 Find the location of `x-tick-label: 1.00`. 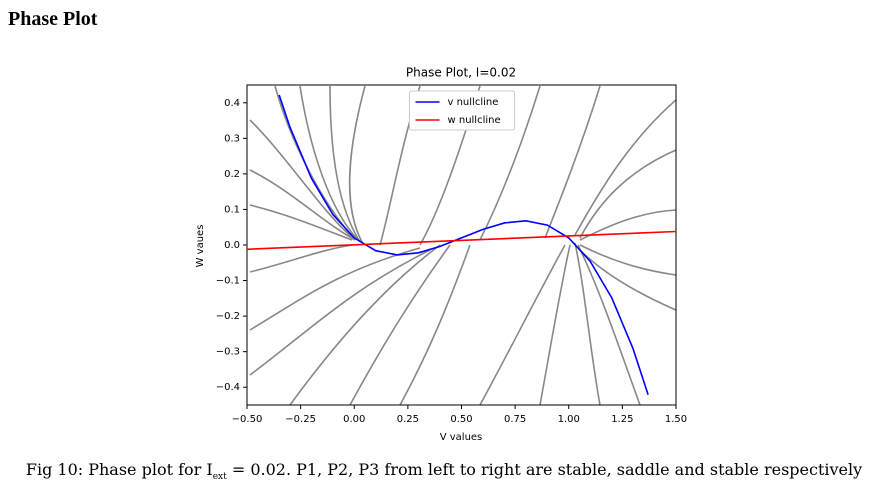

x-tick-label: 1.00 is located at coordinates (569, 419).